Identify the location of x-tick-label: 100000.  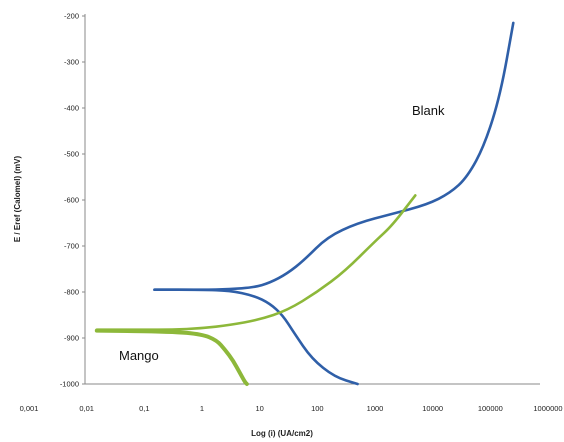
(490, 408).